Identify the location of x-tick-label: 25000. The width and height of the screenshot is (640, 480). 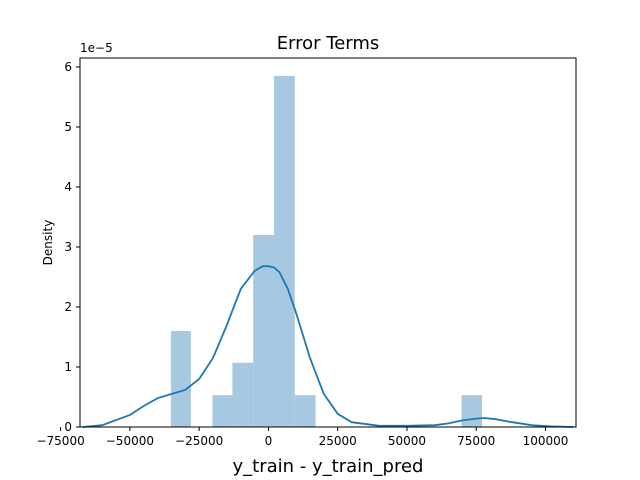
(338, 441).